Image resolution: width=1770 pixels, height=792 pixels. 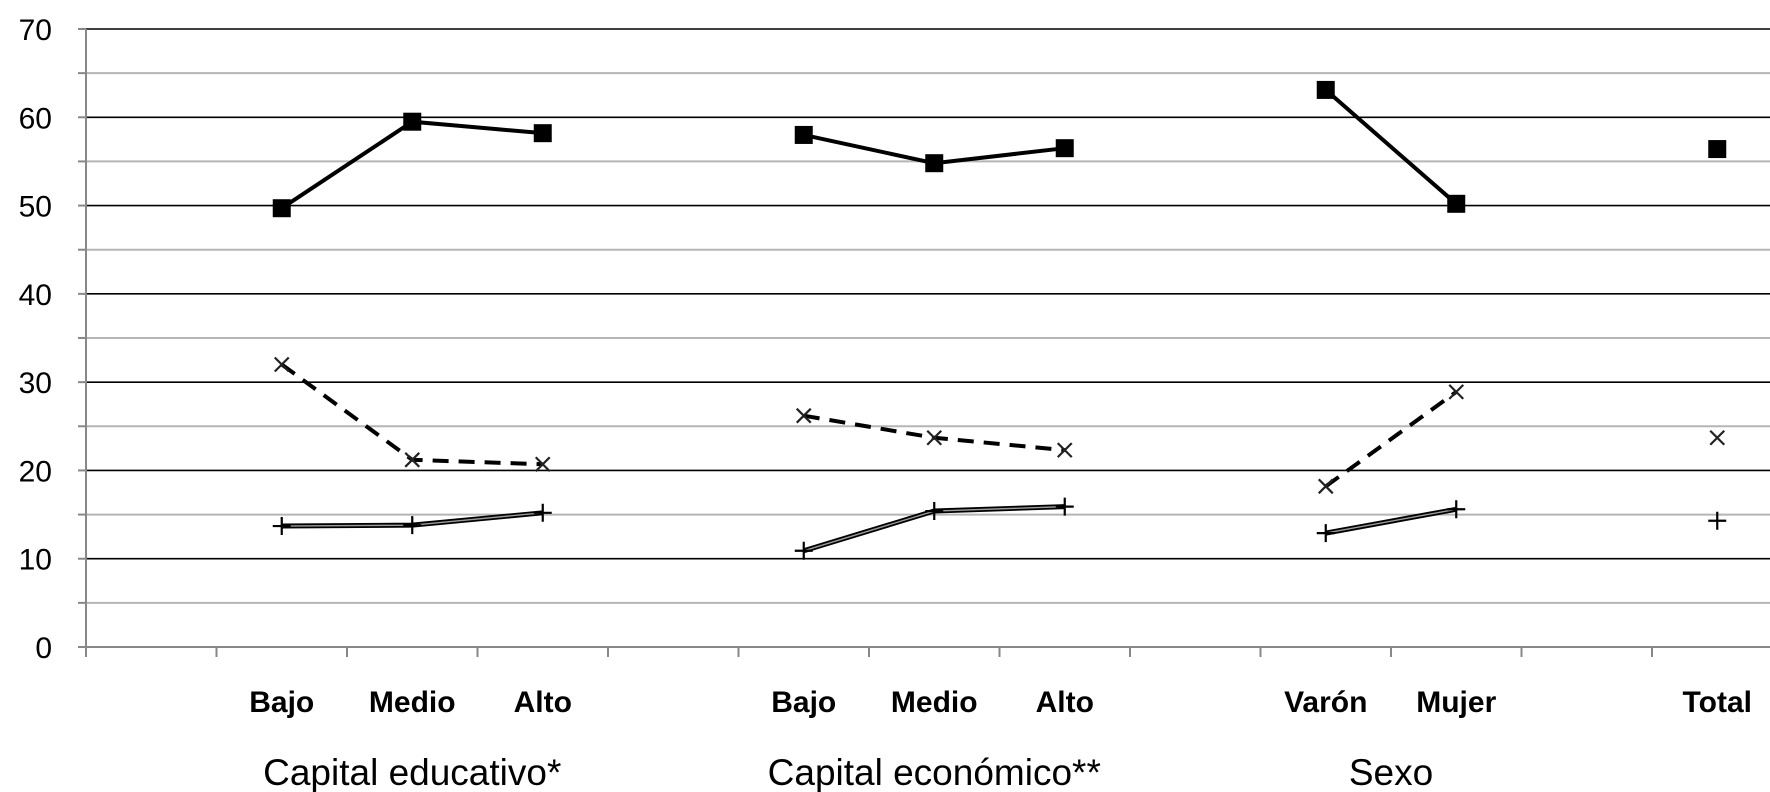 What do you see at coordinates (43, 648) in the screenshot?
I see `y-tick-label: 0` at bounding box center [43, 648].